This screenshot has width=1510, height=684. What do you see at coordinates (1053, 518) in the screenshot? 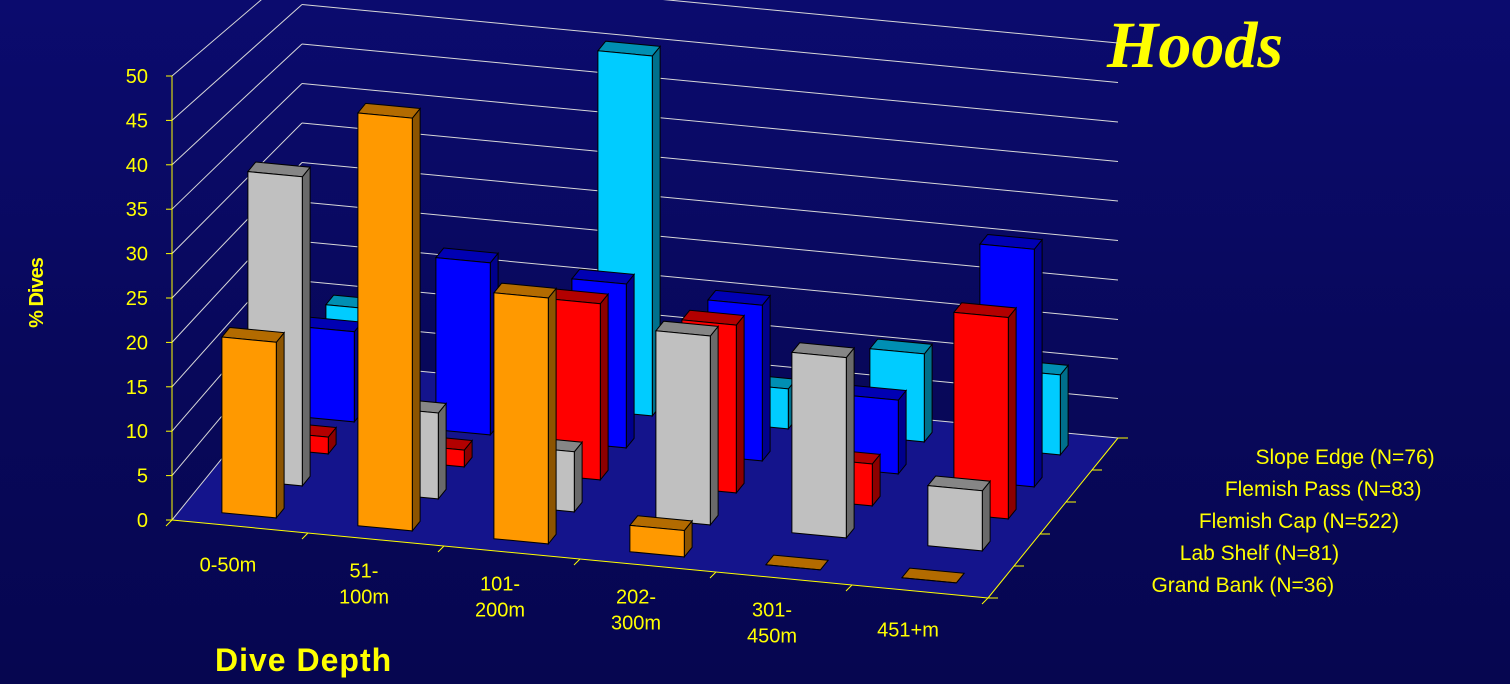
I see `depth-axis-line` at bounding box center [1053, 518].